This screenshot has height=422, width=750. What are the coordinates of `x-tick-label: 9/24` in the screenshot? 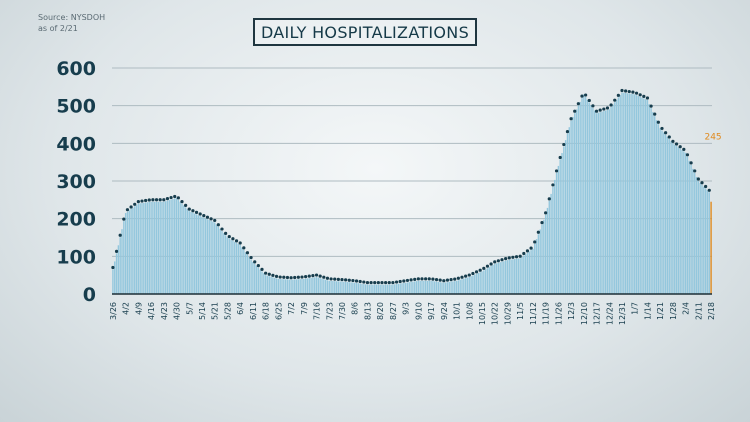 It's located at (444, 311).